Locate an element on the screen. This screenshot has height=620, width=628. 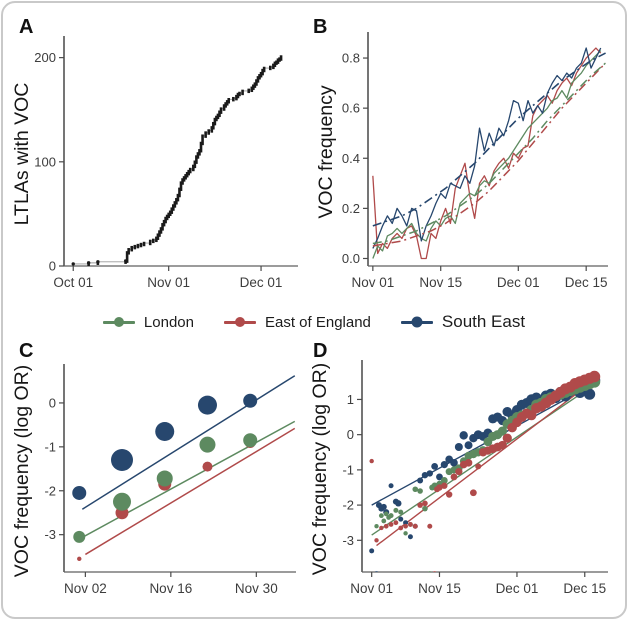
legend-item-east-of-england: East of England is located at coordinates (297, 322).